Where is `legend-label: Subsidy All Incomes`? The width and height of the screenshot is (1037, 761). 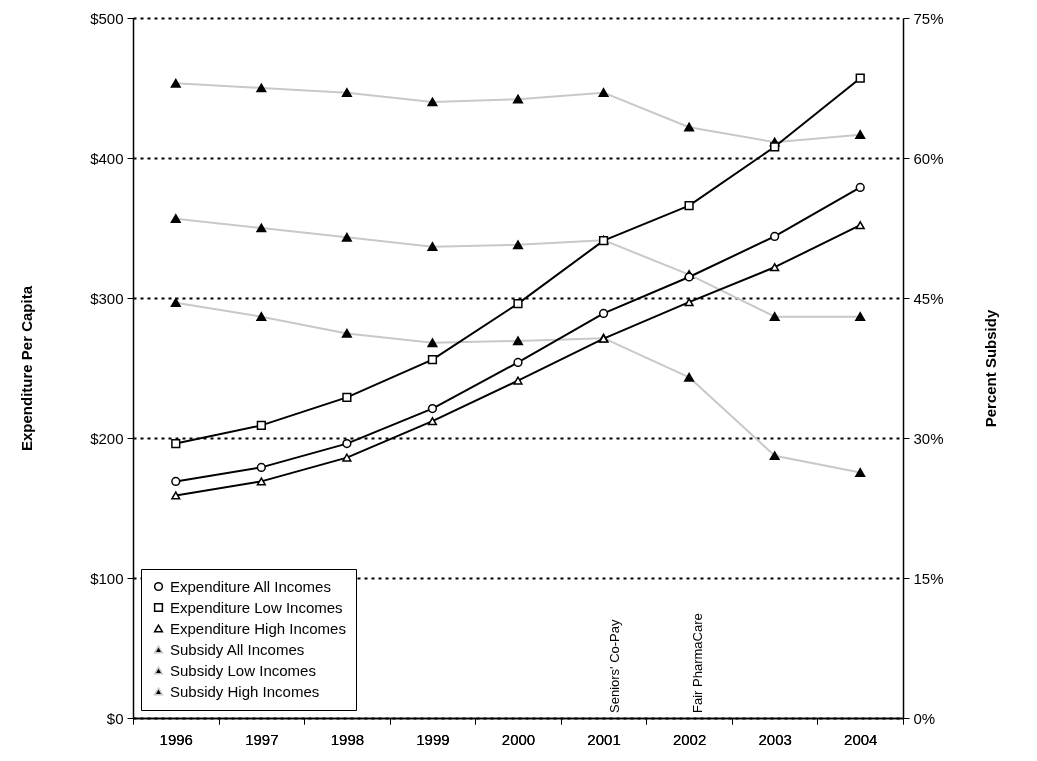
legend-label: Subsidy All Incomes is located at coordinates (237, 649).